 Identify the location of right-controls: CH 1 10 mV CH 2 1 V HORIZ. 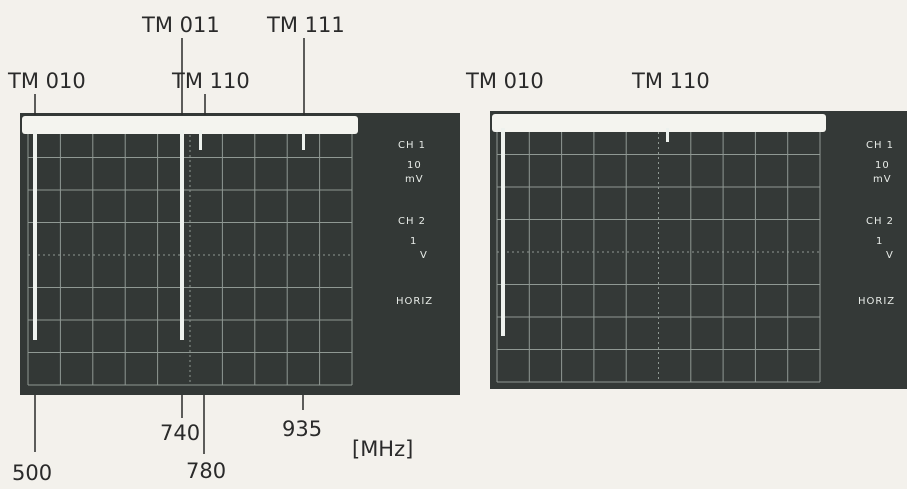
(876, 223).